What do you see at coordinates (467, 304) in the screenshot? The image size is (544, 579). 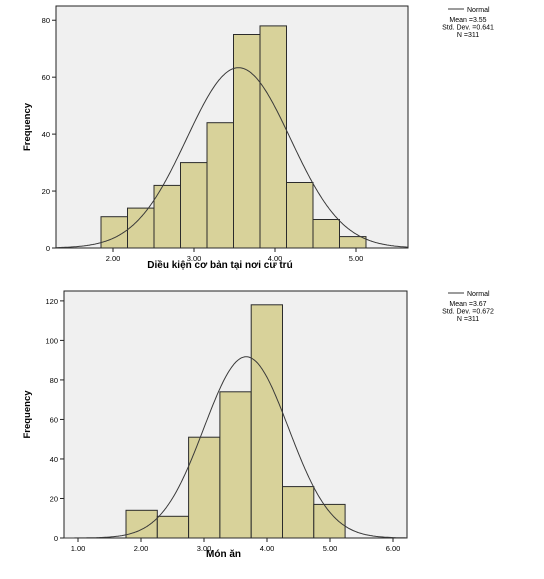 I see `legend-stat: Mean =3.67` at bounding box center [467, 304].